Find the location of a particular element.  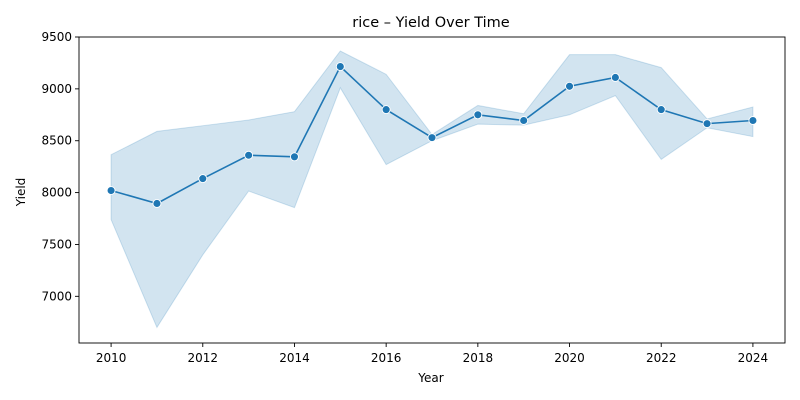

x-tick-label: 2016 is located at coordinates (386, 358).